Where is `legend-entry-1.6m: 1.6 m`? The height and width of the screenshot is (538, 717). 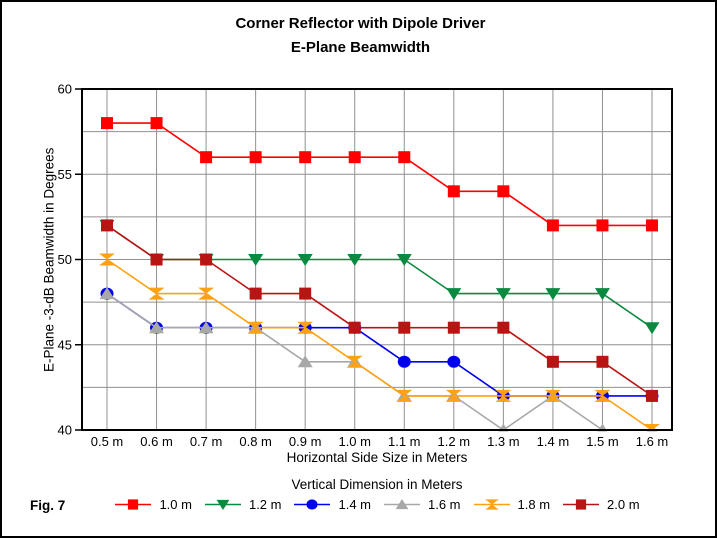
legend-entry-1.6m: 1.6 m is located at coordinates (422, 504).